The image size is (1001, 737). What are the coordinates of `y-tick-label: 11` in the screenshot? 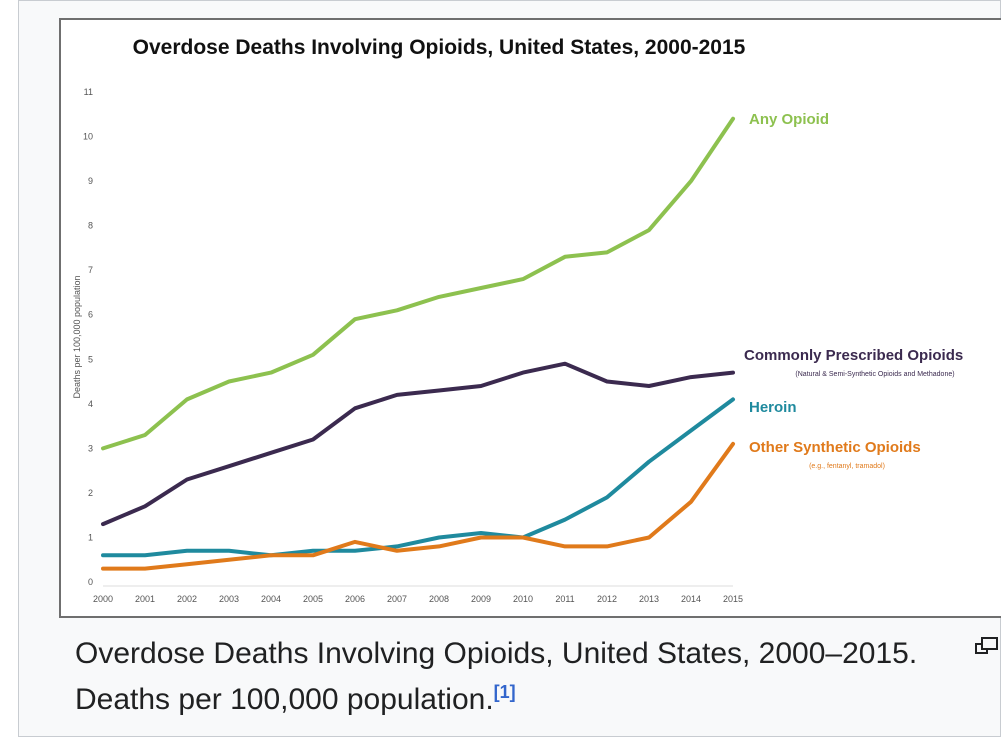 It's located at (88, 92).